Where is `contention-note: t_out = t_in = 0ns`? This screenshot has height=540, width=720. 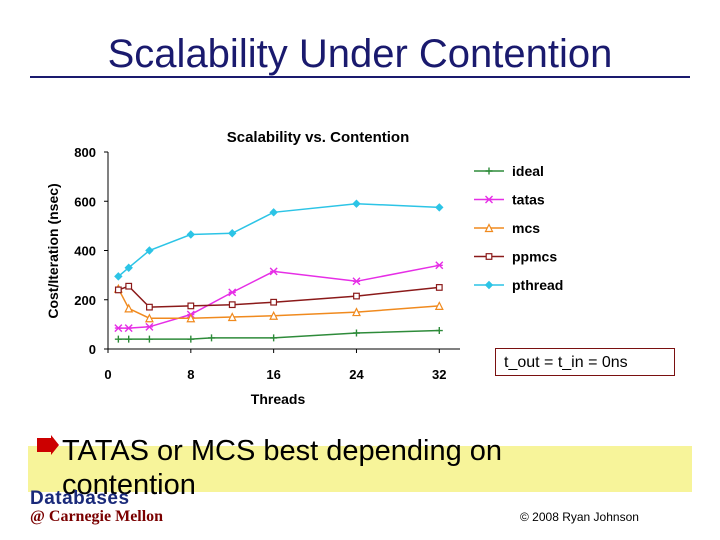
contention-note: t_out = t_in = 0ns is located at coordinates (585, 362).